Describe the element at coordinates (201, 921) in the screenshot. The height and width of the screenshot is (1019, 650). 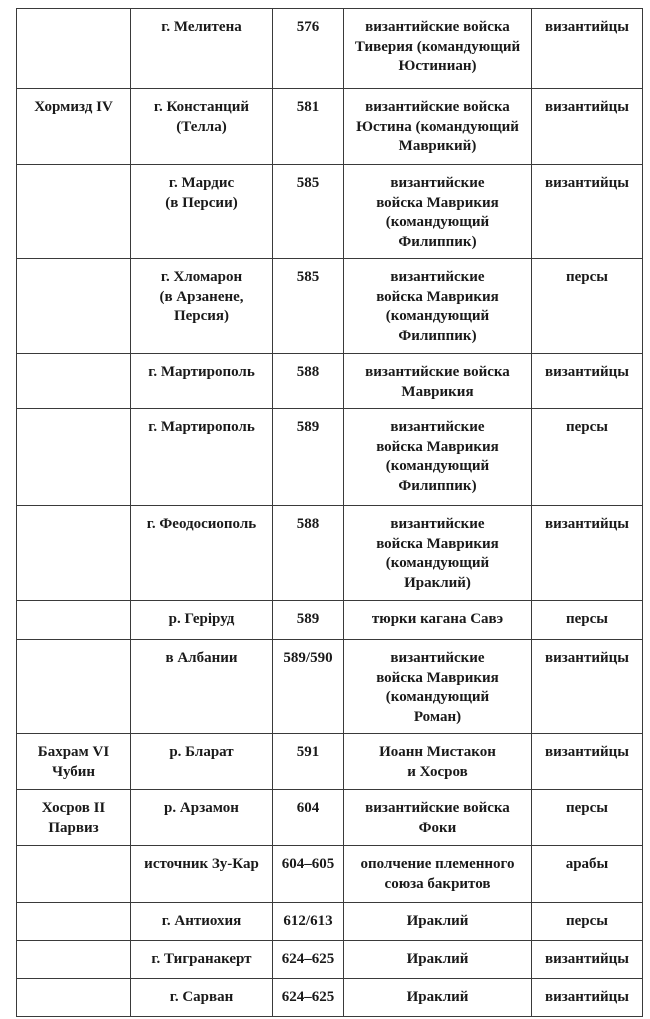
I see `cell-place: г. Антиохия` at that location.